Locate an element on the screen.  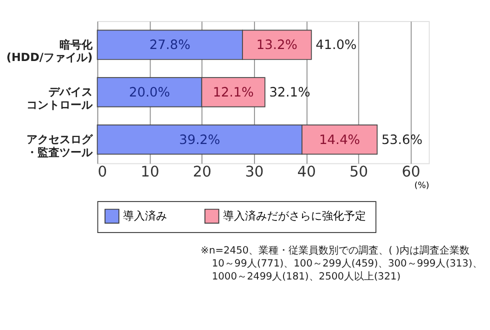
legend-label: 導入済みだがさらに強化予定 is located at coordinates (294, 216).